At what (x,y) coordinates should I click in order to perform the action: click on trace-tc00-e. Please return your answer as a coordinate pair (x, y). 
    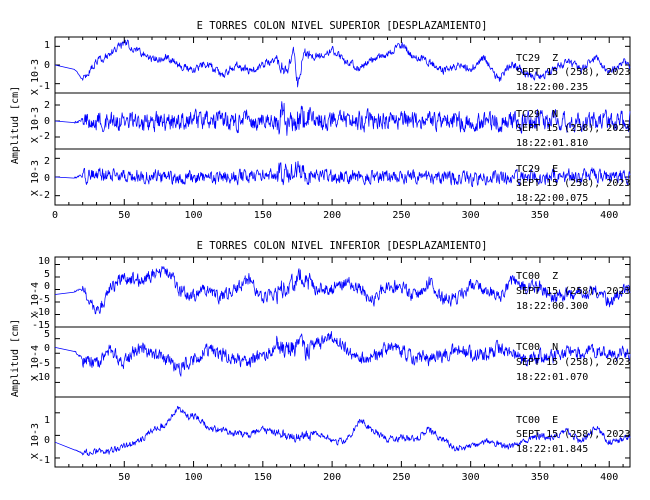
    Looking at the image, I should click on (342, 430).